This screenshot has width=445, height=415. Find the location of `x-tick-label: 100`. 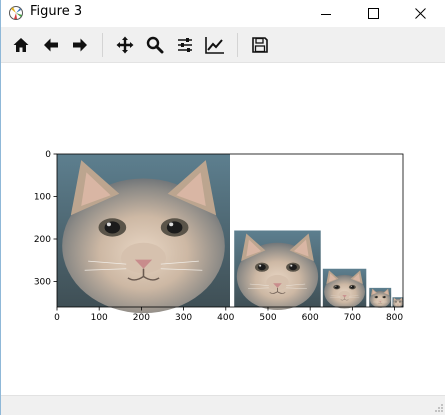

x-tick-label: 100 is located at coordinates (99, 318).